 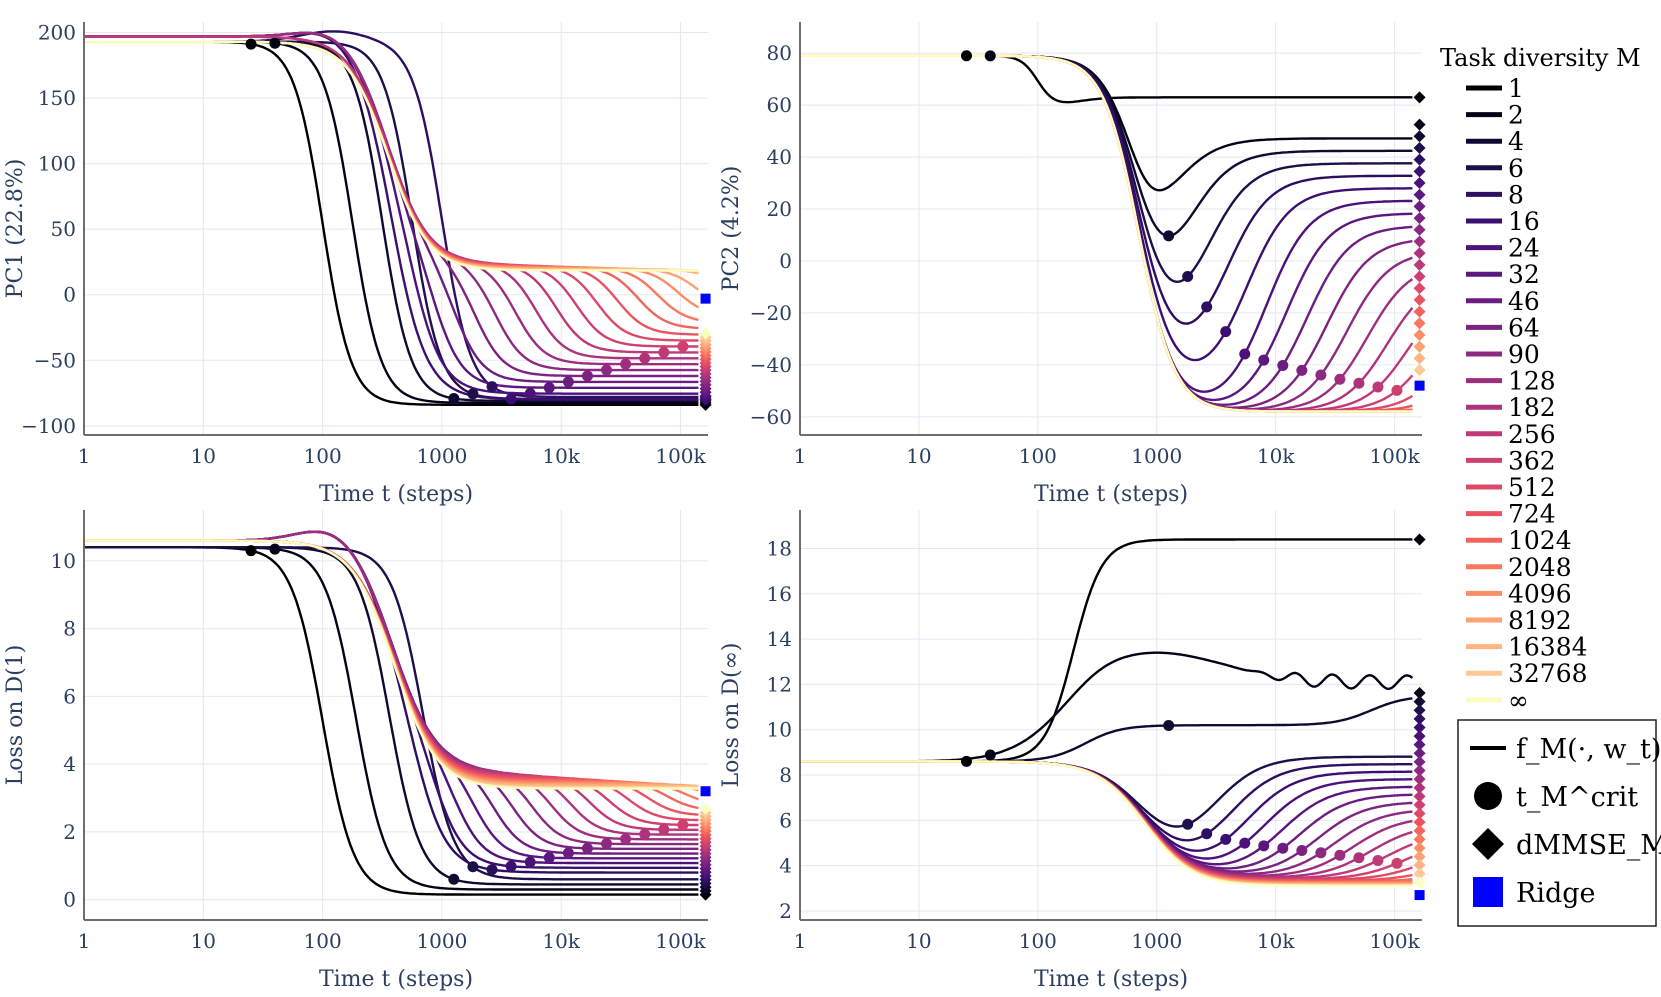 I want to click on legend-diamond-icon, so click(x=1488, y=844).